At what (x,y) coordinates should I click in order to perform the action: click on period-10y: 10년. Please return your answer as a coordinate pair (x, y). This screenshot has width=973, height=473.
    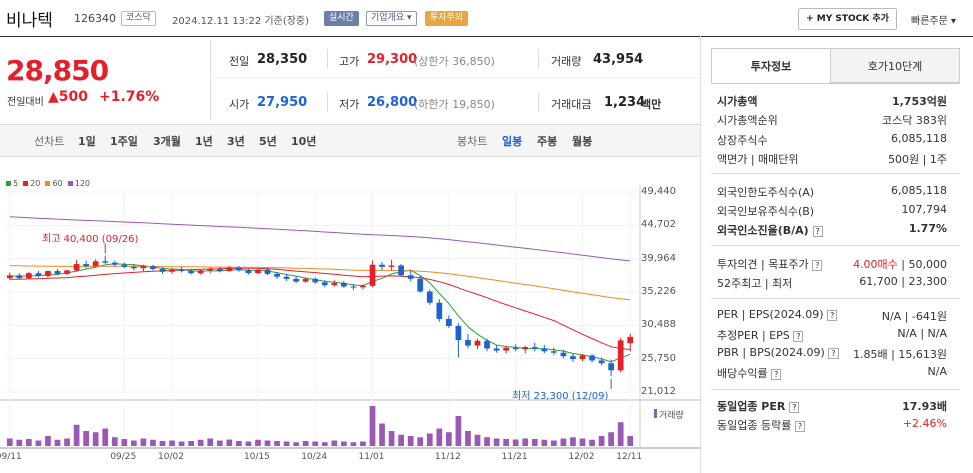
    Looking at the image, I should click on (304, 141).